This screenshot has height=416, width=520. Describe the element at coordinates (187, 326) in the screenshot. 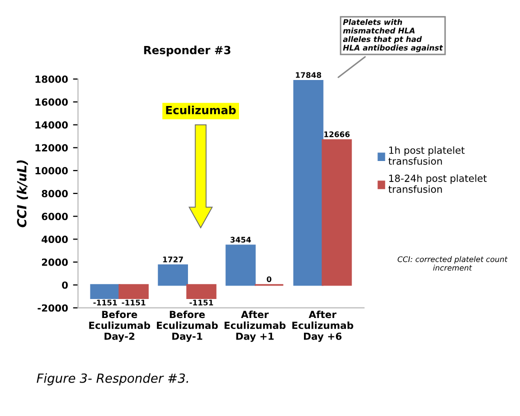

I see `x-tick-label: Before Eculizumab Day-1` at that location.